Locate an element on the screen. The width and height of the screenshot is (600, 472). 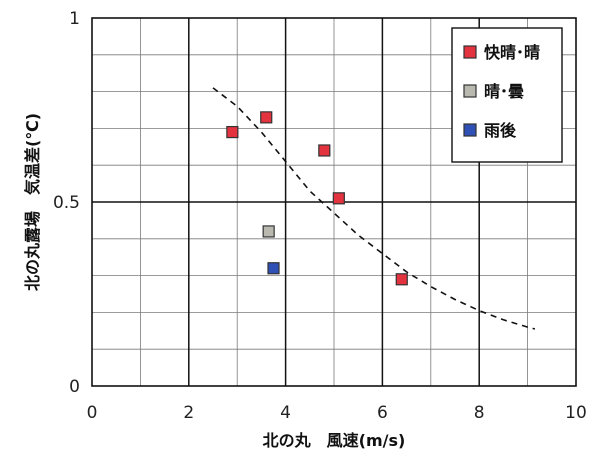
x-tick-label: 2 is located at coordinates (188, 413).